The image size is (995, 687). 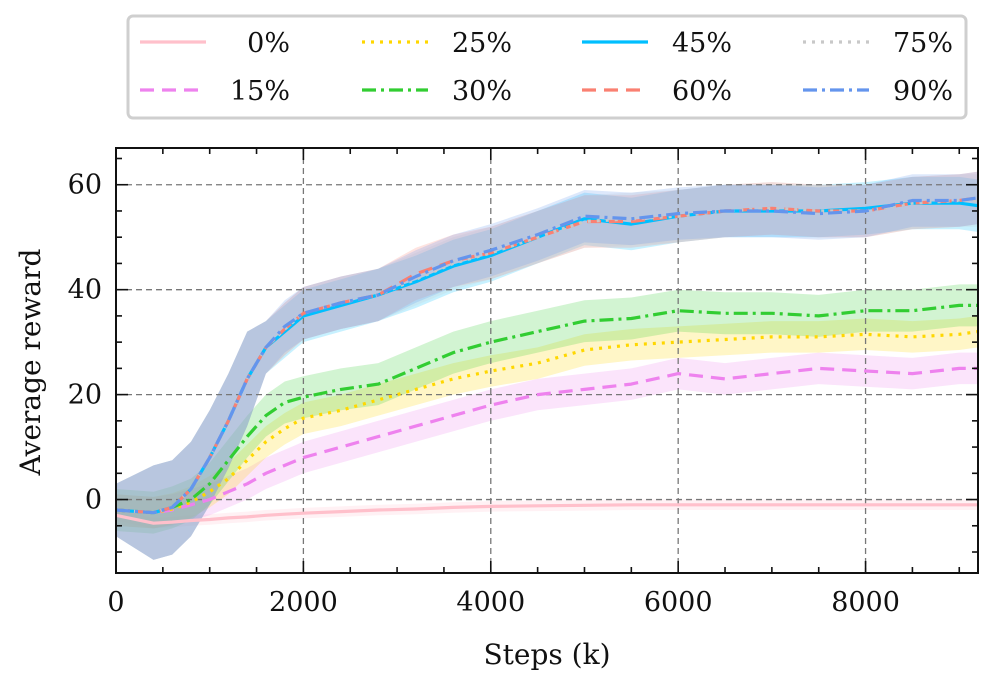 I want to click on band-0pct, so click(x=547, y=514).